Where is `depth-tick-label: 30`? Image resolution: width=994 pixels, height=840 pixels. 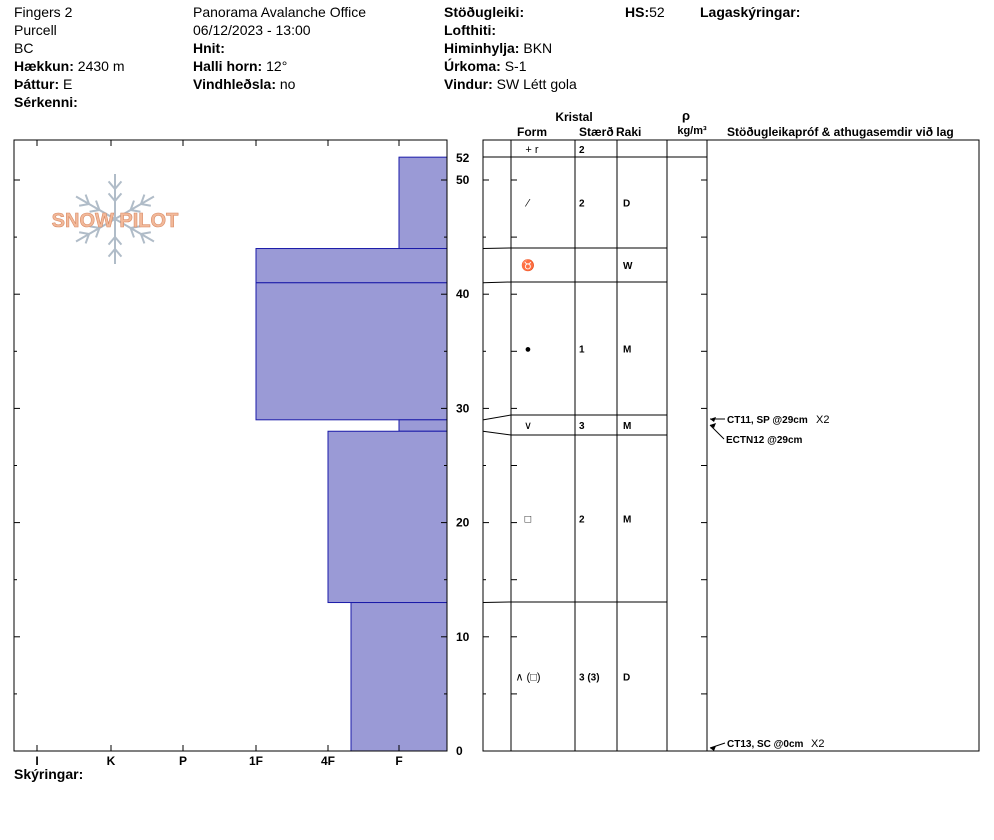
depth-tick-label: 30 is located at coordinates (463, 408).